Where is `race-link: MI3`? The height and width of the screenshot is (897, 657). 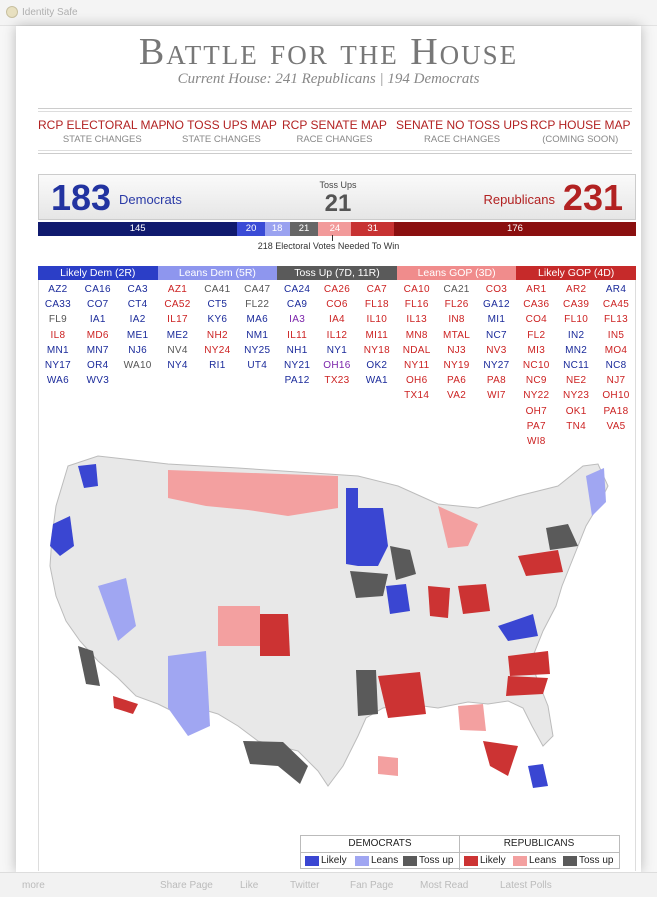 race-link: MI3 is located at coordinates (536, 350).